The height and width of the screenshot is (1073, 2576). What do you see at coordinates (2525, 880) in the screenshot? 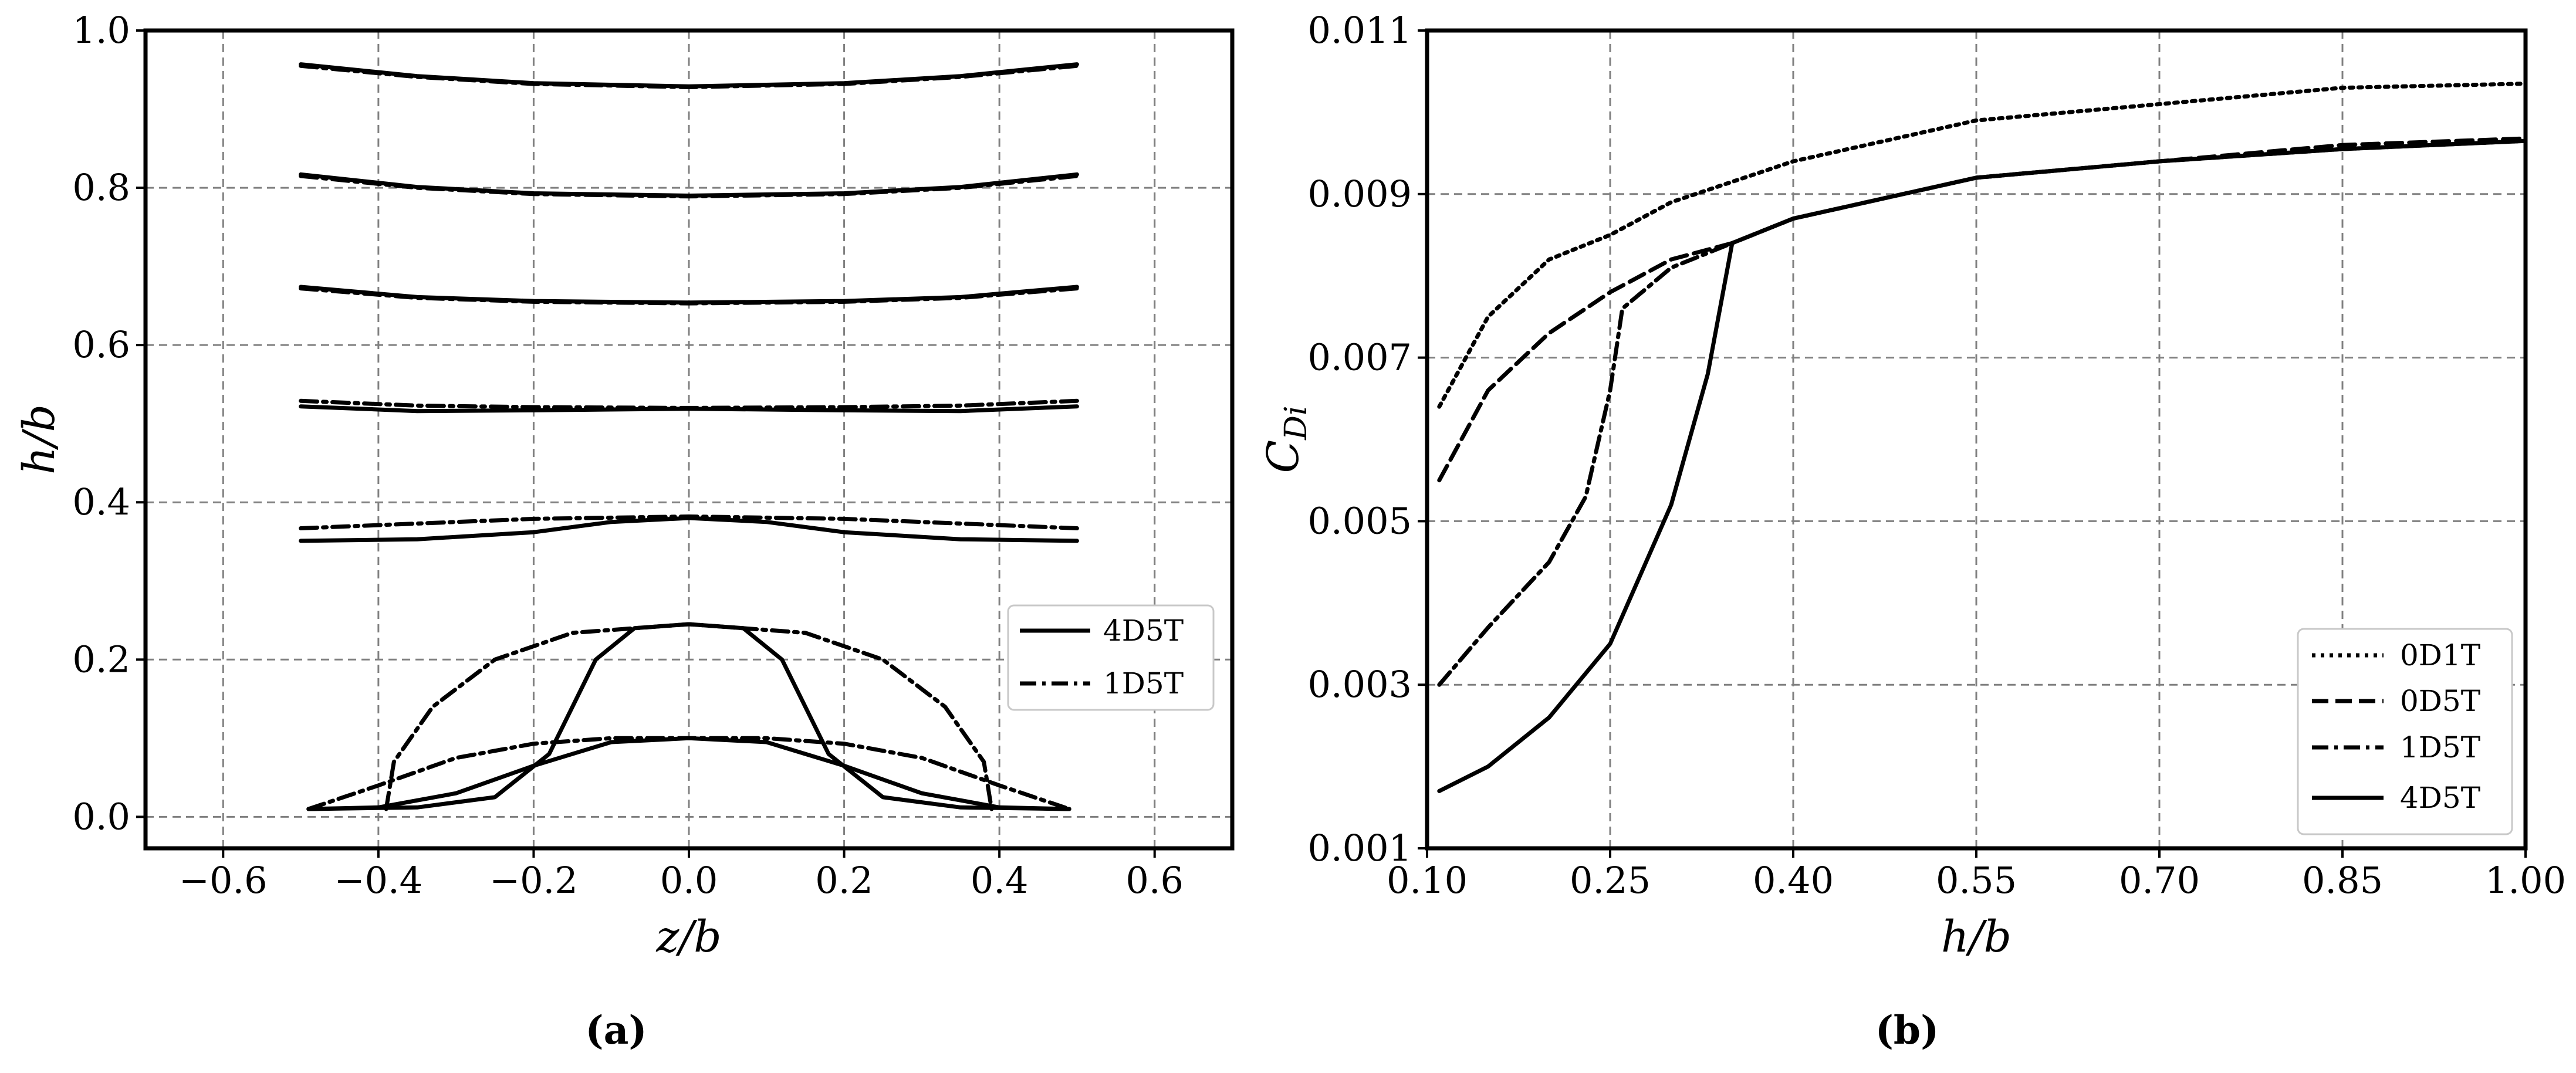
I see `x-tick-label: 1.00` at bounding box center [2525, 880].